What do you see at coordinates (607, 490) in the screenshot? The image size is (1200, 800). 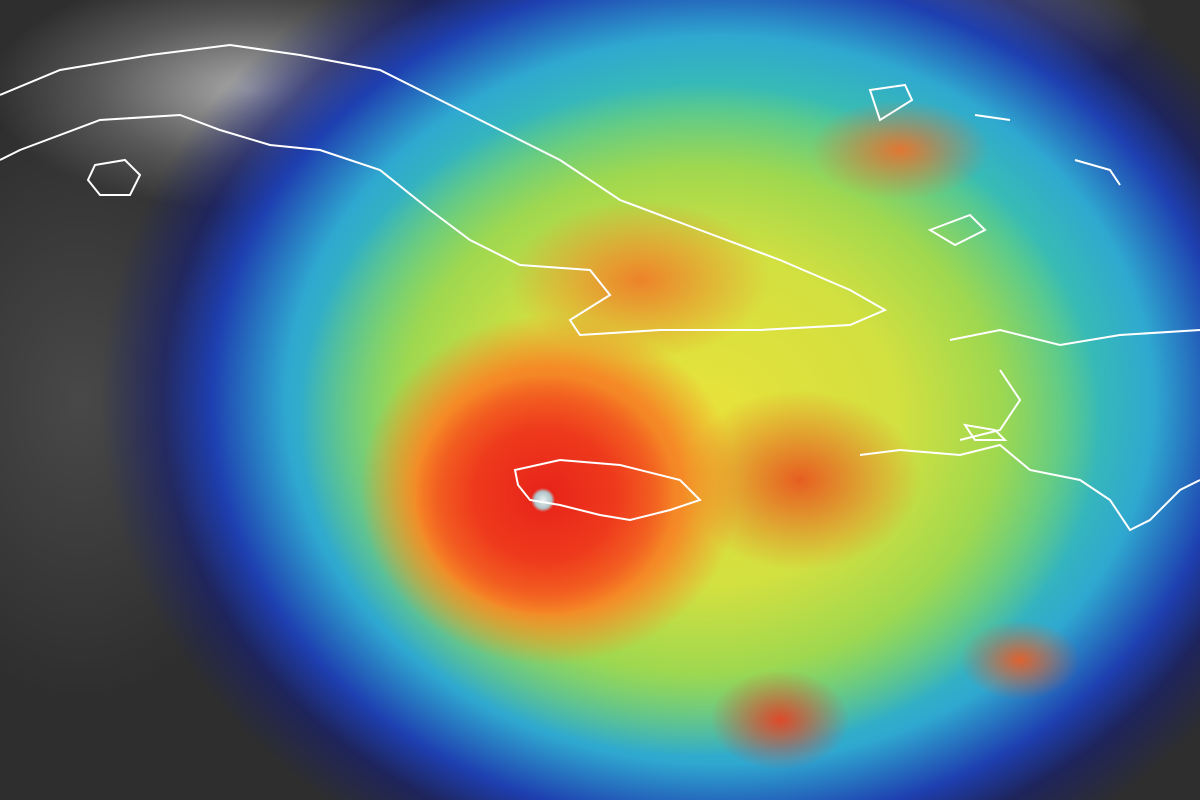 I see `jamaica-coastline` at bounding box center [607, 490].